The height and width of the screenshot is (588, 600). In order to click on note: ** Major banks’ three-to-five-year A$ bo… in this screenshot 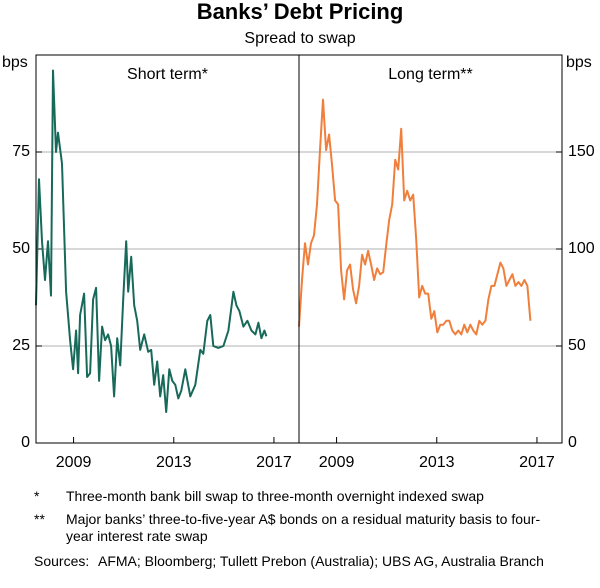, I will do `click(294, 528)`.